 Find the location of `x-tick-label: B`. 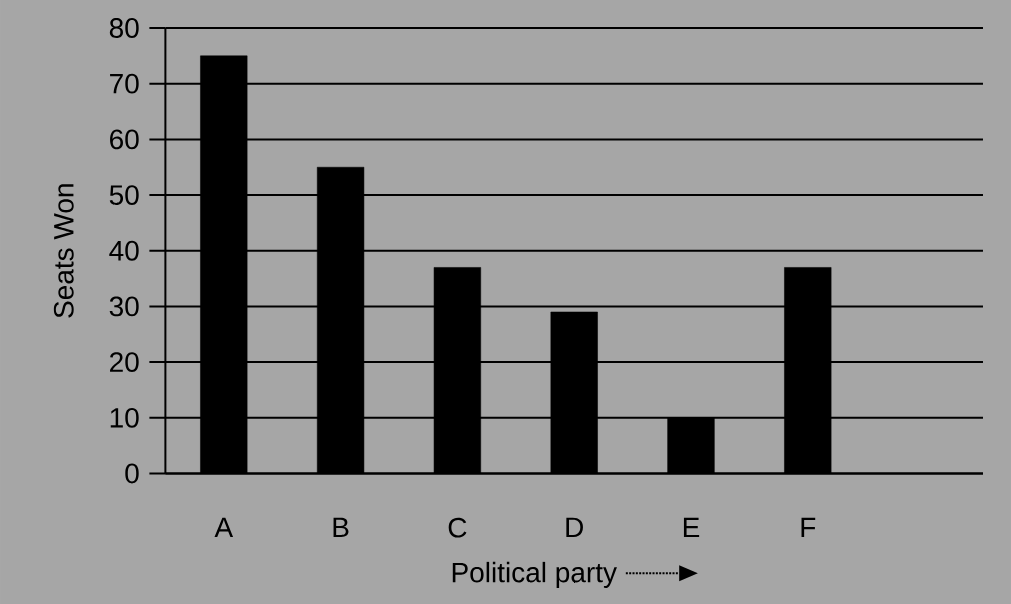

x-tick-label: B is located at coordinates (341, 527).